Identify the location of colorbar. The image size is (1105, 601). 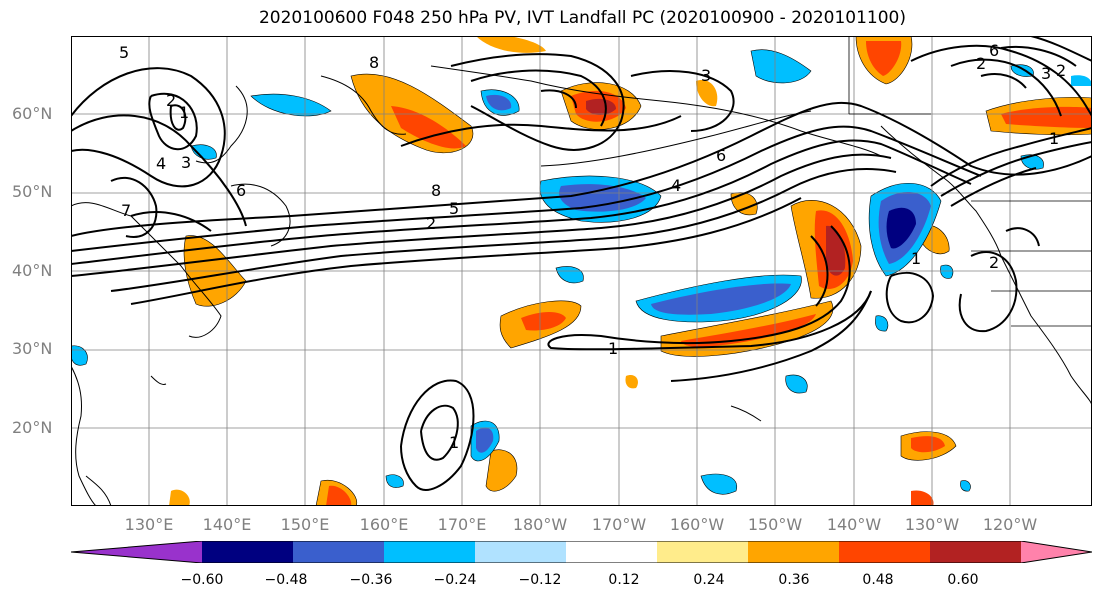
(581, 552).